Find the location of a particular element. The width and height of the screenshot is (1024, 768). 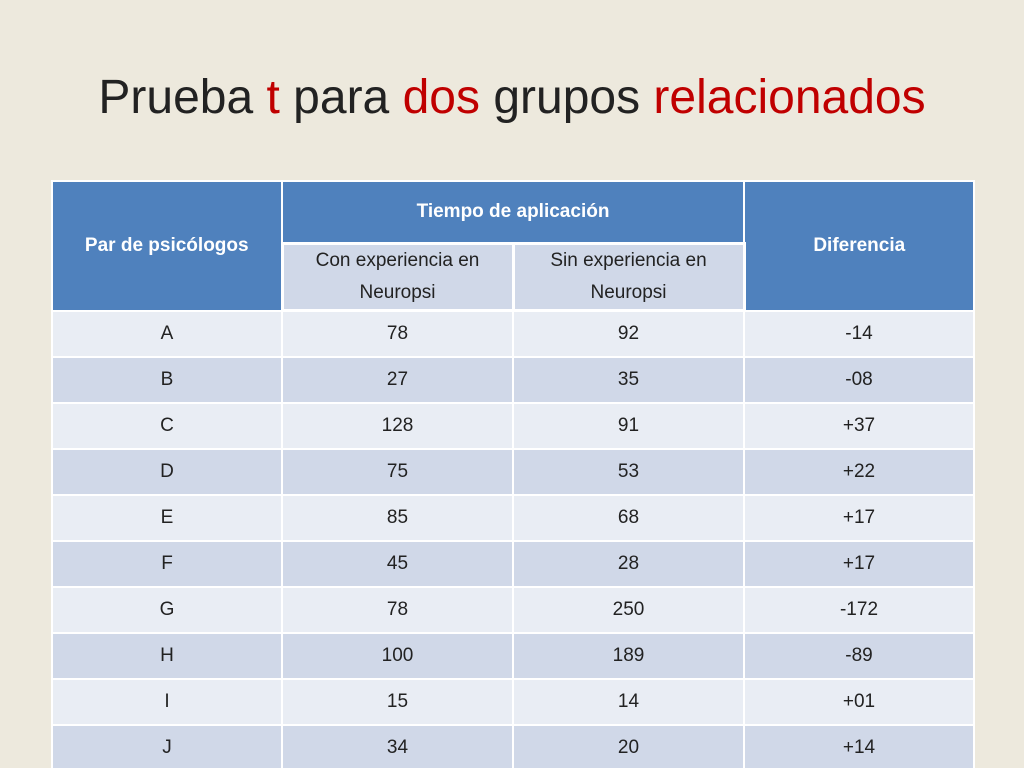

table-row: G 78 250 -172 is located at coordinates (513, 610).